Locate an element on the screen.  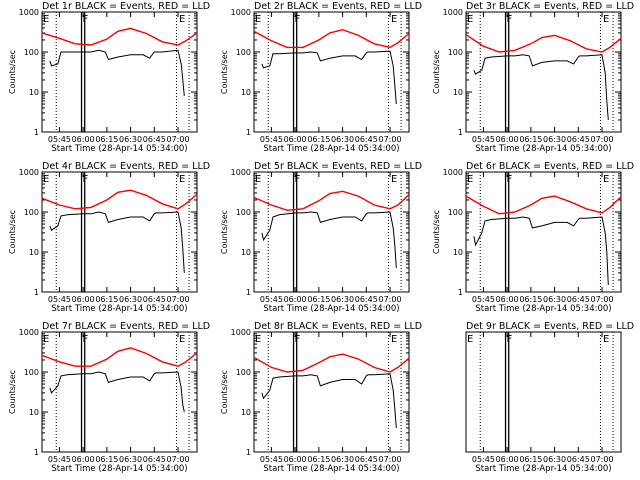
panel-title: Det 6r BLACK = Events, RED = LLD is located at coordinates (550, 166).